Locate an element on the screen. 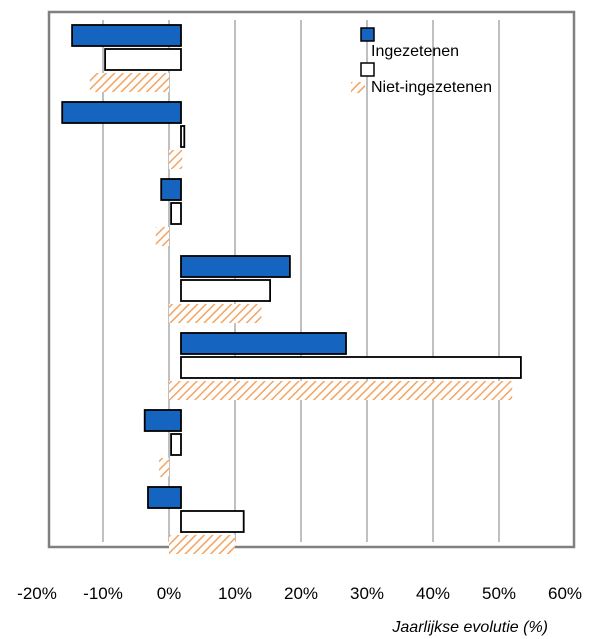 The height and width of the screenshot is (639, 594). legend-label-ingezetenen: Ingezetenen is located at coordinates (415, 51).